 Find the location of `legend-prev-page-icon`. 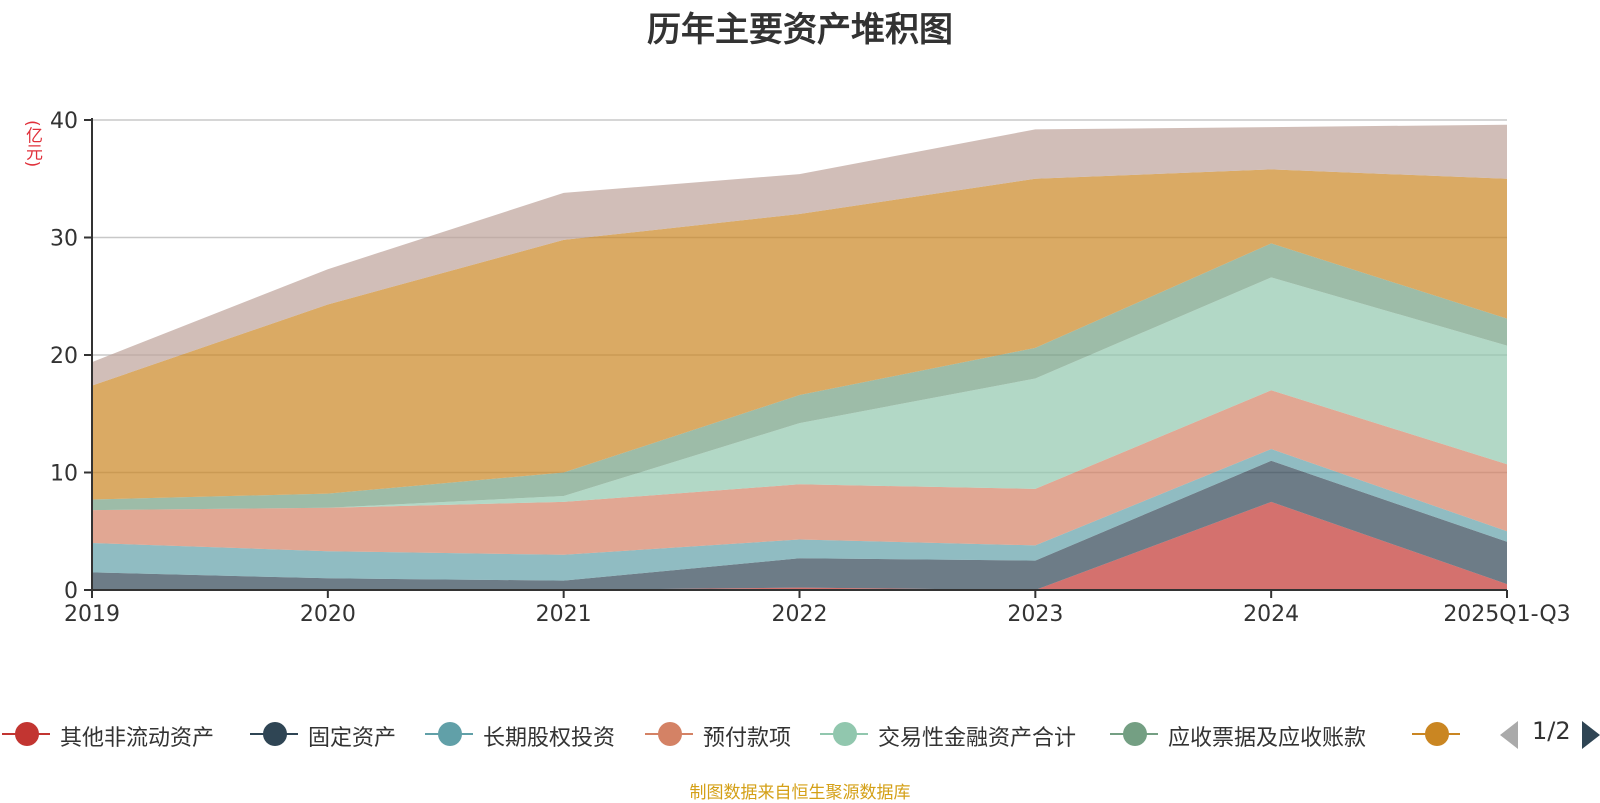

legend-prev-page-icon is located at coordinates (1509, 735).